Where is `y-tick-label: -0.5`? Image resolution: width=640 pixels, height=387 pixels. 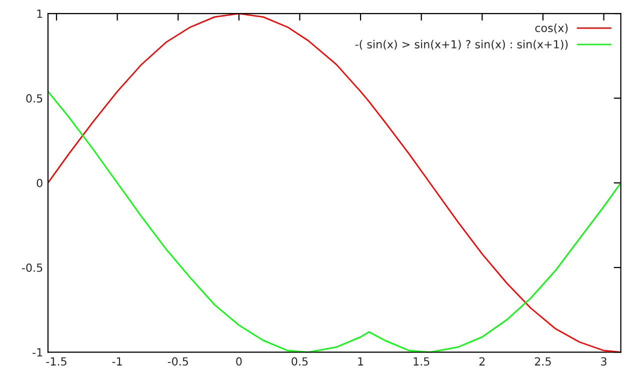 y-tick-label: -0.5 is located at coordinates (32, 267).